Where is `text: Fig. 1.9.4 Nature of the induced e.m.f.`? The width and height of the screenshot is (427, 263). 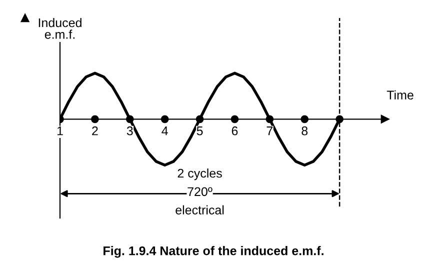 text: Fig. 1.9.4 Nature of the induced e.m.f. is located at coordinates (214, 252).